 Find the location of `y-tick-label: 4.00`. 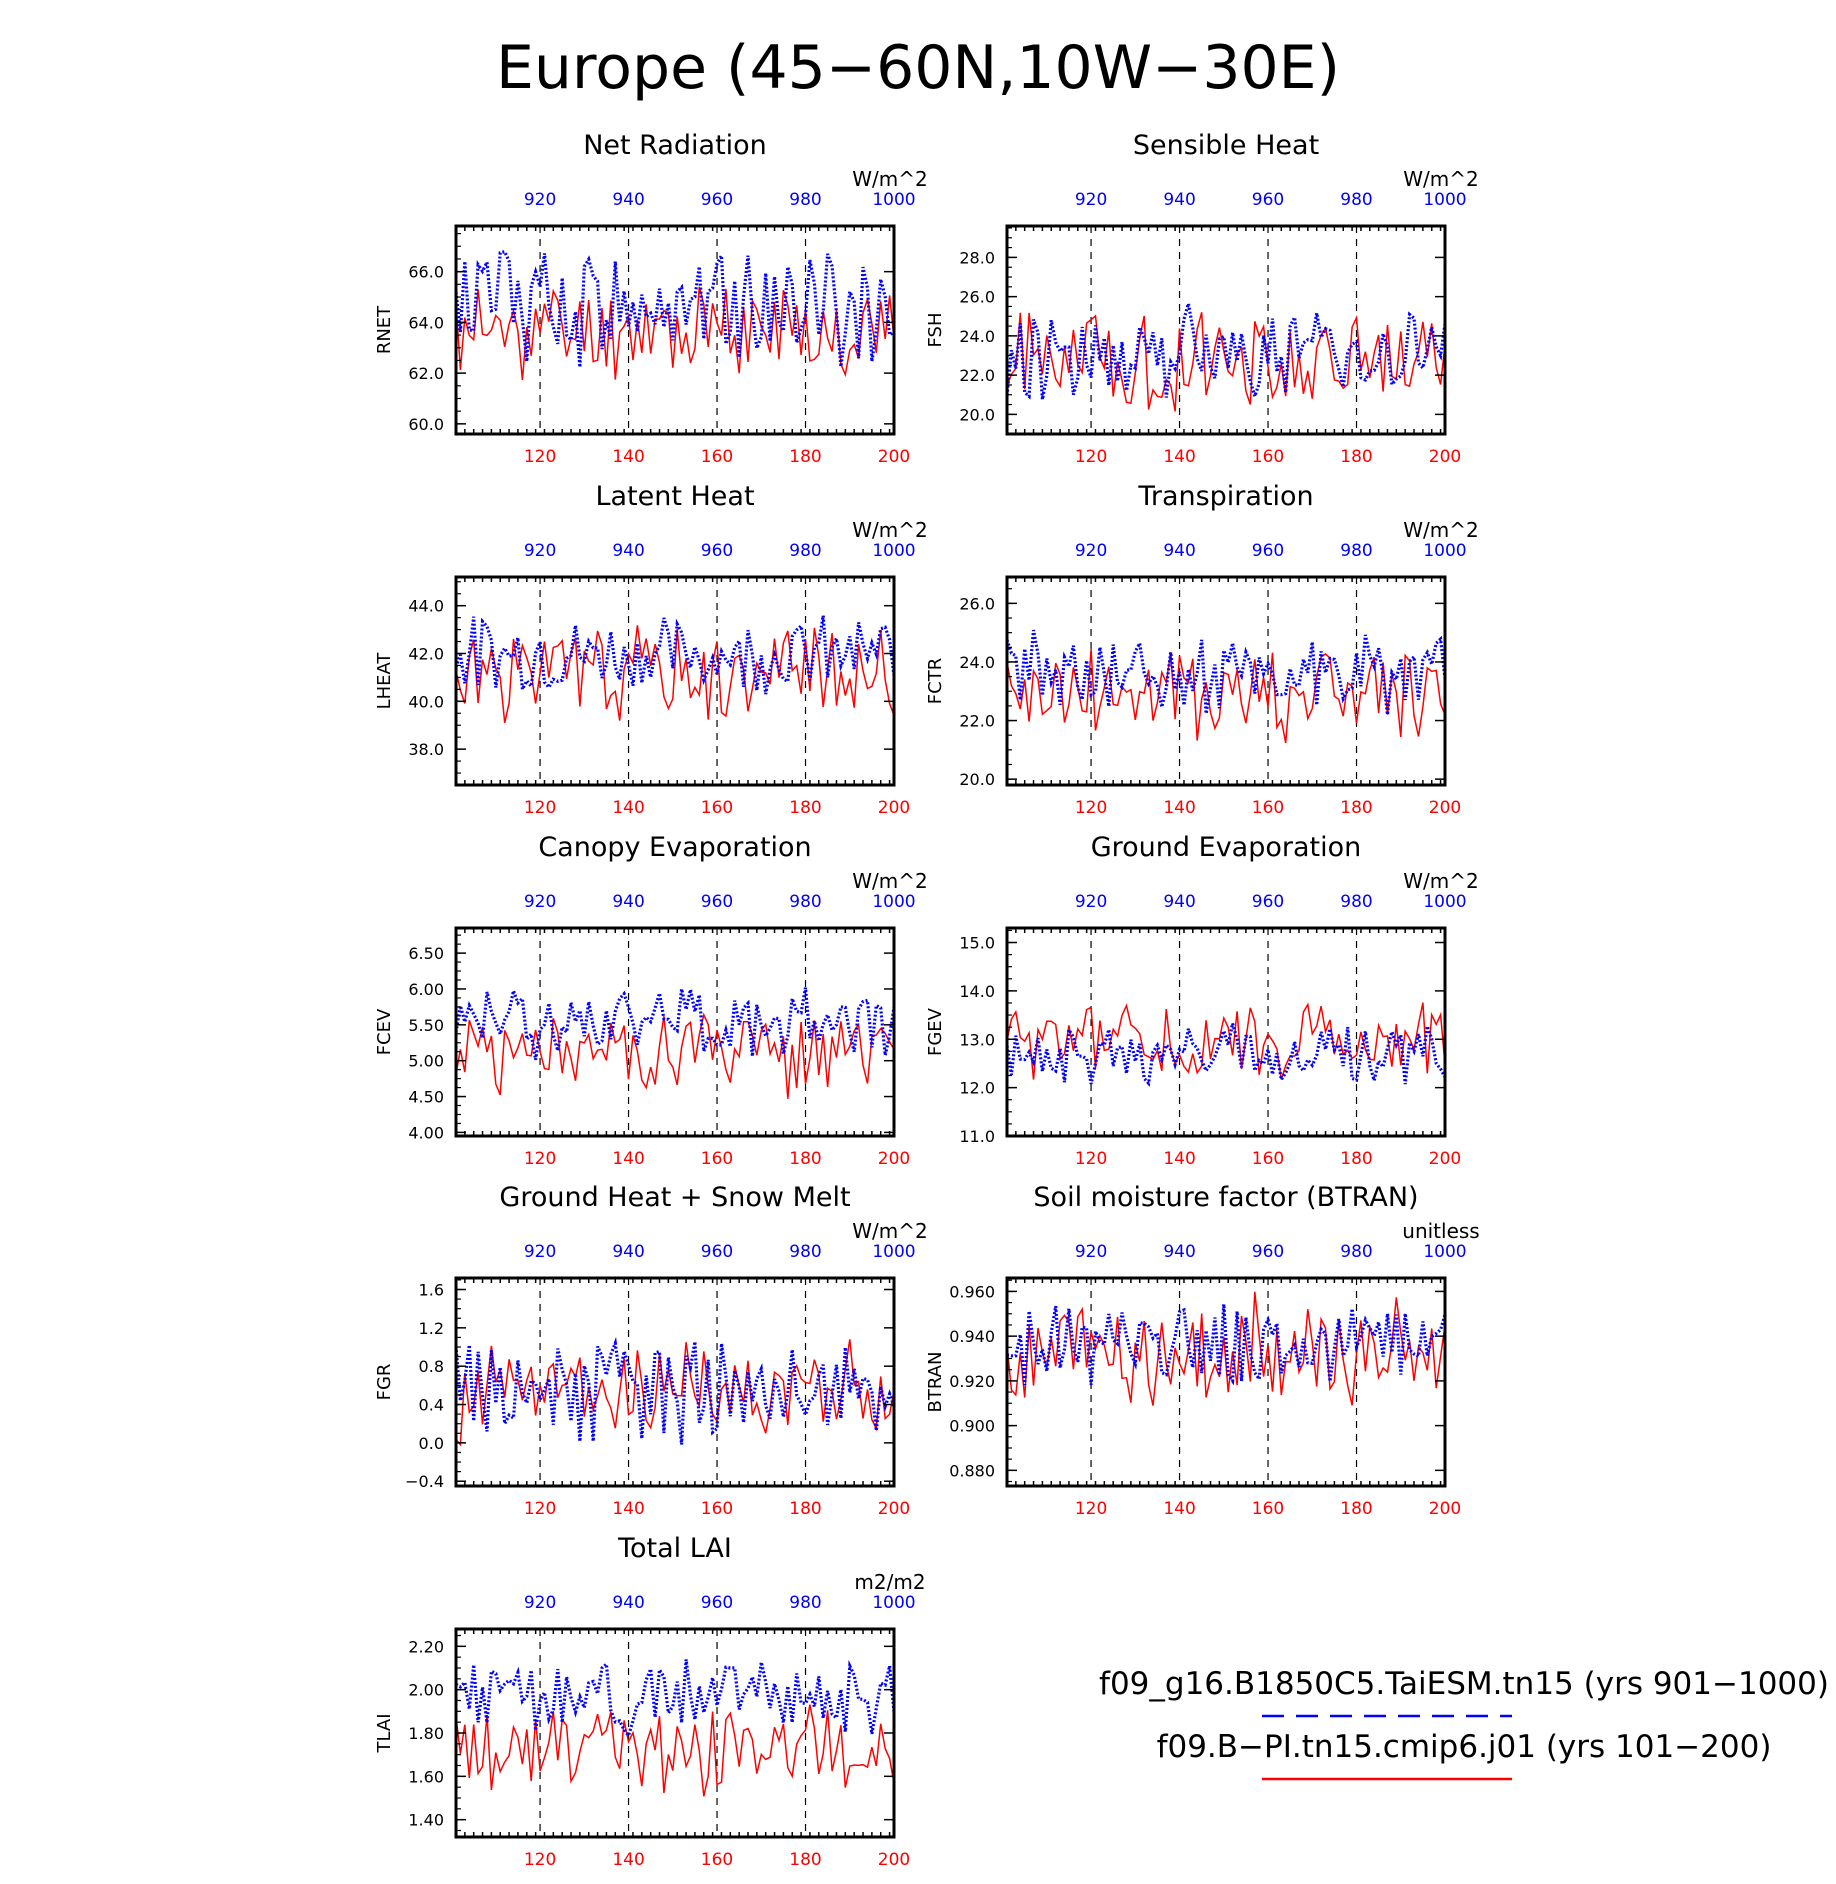

y-tick-label: 4.00 is located at coordinates (426, 1132).